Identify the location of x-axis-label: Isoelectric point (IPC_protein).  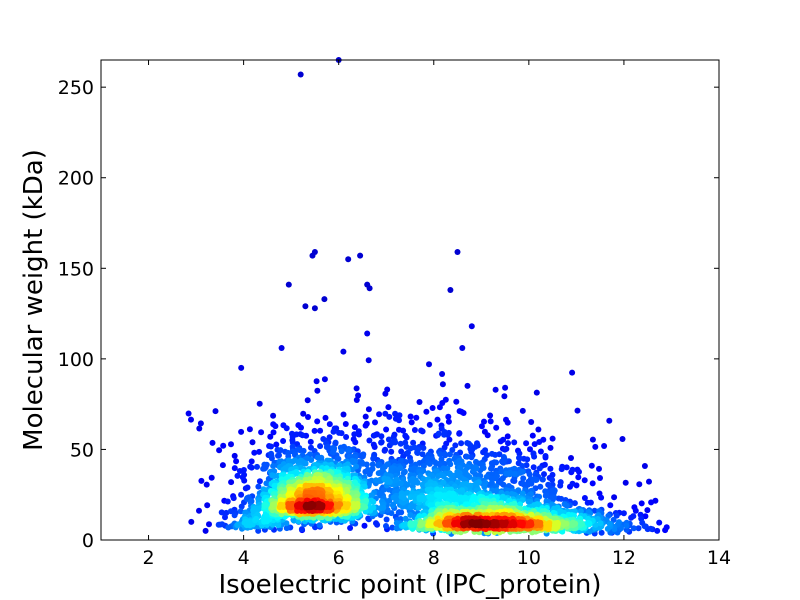
(409, 585).